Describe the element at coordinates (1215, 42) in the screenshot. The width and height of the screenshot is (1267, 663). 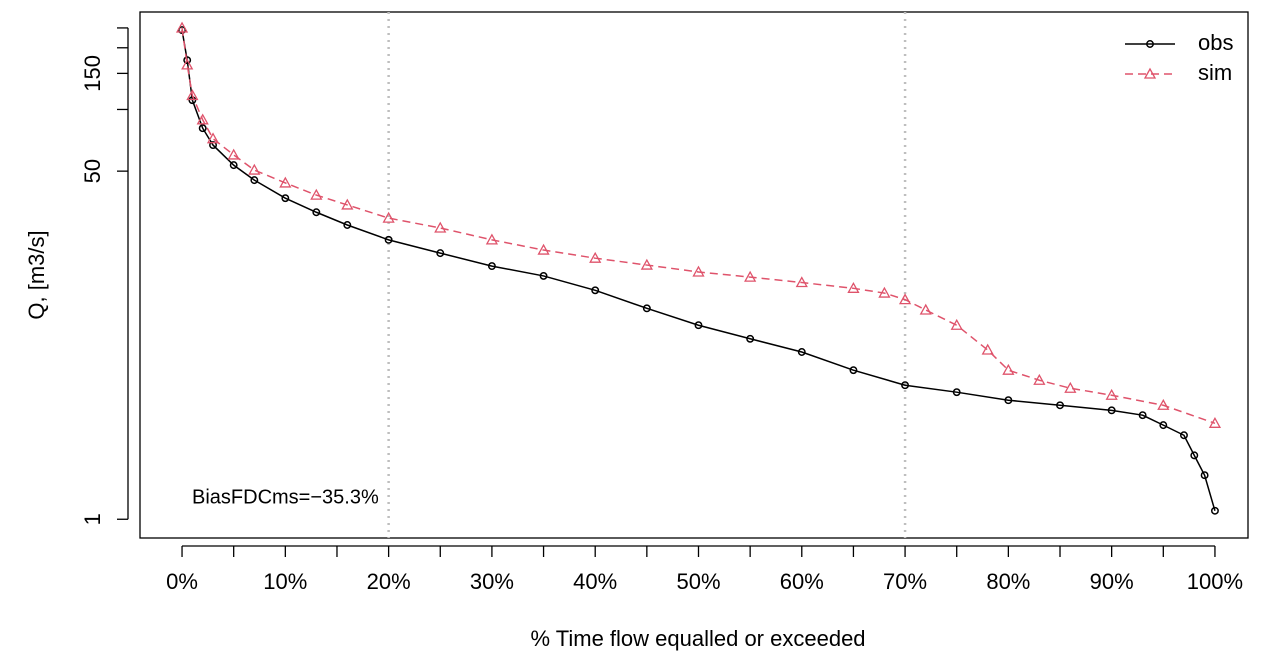
I see `legend-label: obs` at that location.